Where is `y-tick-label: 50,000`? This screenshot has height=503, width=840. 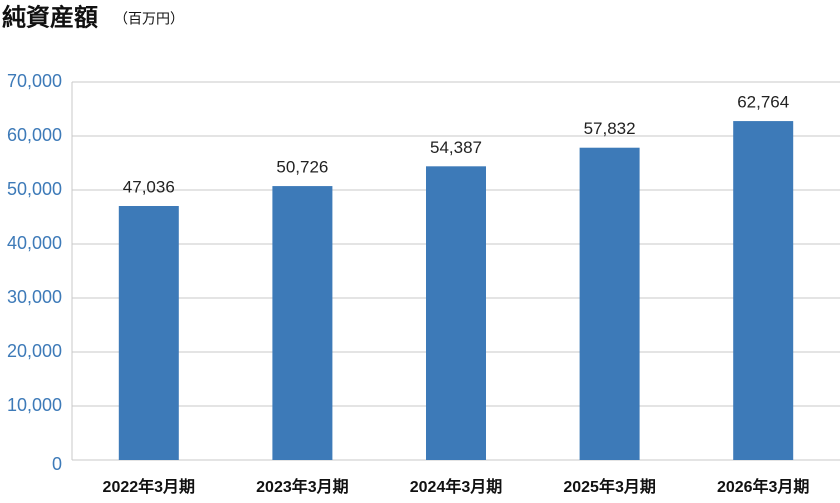 y-tick-label: 50,000 is located at coordinates (34, 189).